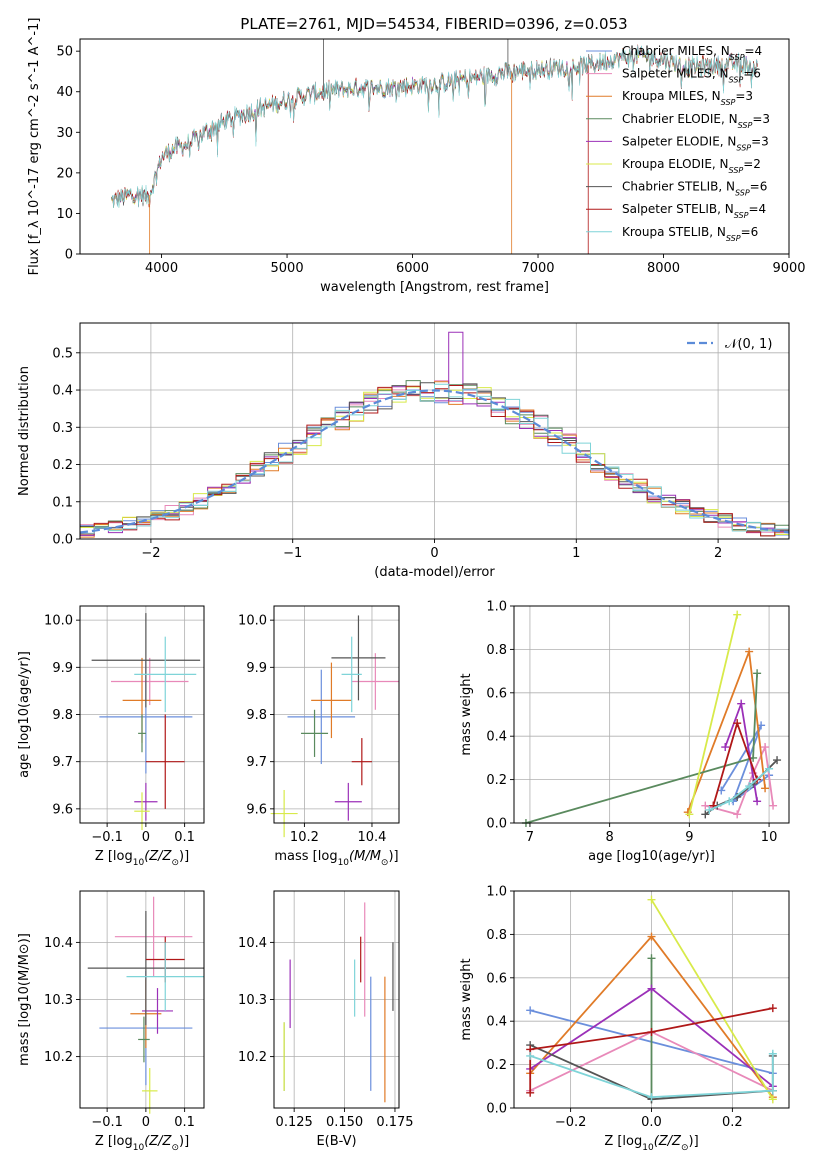 This screenshot has width=819, height=1170. What do you see at coordinates (184, 1122) in the screenshot?
I see `x-tick-label: 0.1` at bounding box center [184, 1122].